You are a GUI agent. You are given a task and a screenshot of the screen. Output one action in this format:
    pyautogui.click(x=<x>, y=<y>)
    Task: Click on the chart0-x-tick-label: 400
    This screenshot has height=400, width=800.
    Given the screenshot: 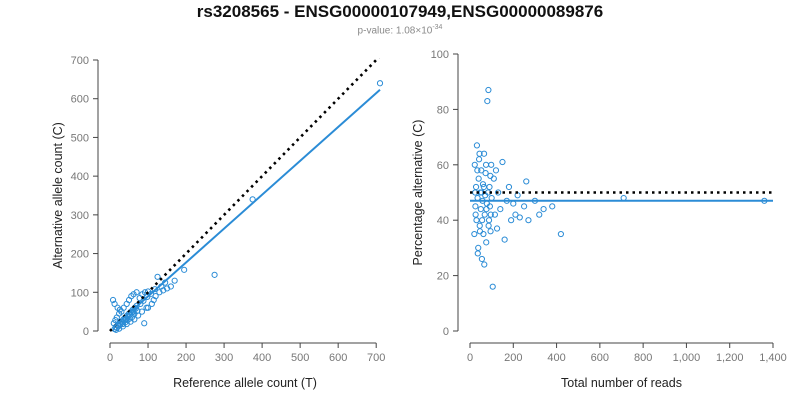 What is the action you would take?
    pyautogui.click(x=262, y=358)
    